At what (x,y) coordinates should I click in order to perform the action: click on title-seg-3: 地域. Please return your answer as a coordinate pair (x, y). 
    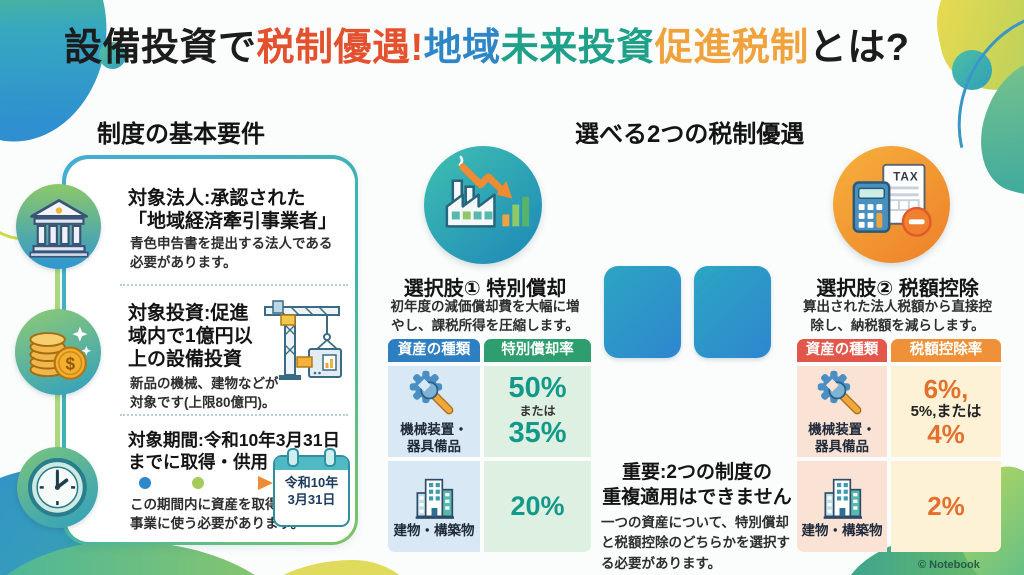
    Looking at the image, I should click on (462, 48).